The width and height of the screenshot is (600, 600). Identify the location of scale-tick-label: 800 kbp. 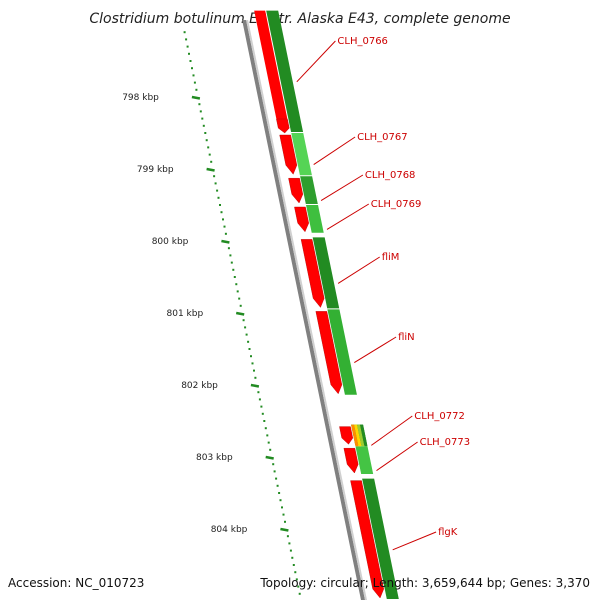
(170, 242).